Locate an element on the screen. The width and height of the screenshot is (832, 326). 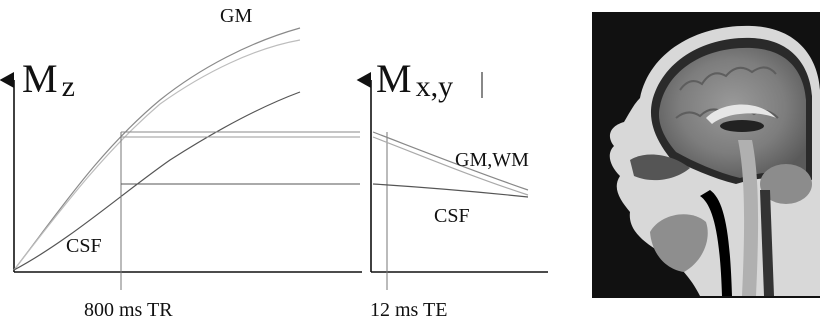
mri-corpus-callosum is located at coordinates (741, 114).